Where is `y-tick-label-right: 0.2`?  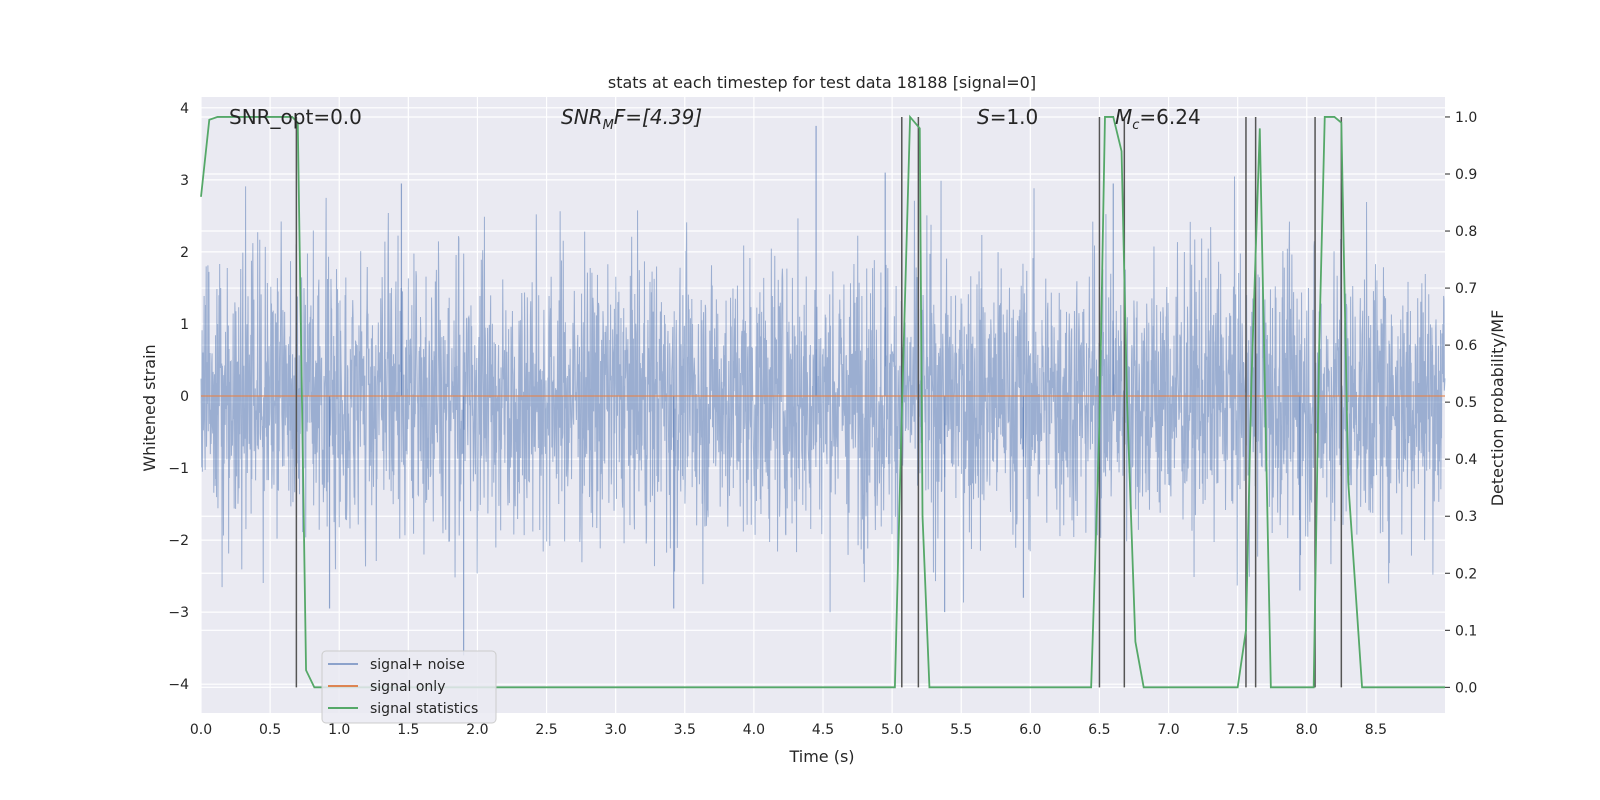 y-tick-label-right: 0.2 is located at coordinates (1466, 574).